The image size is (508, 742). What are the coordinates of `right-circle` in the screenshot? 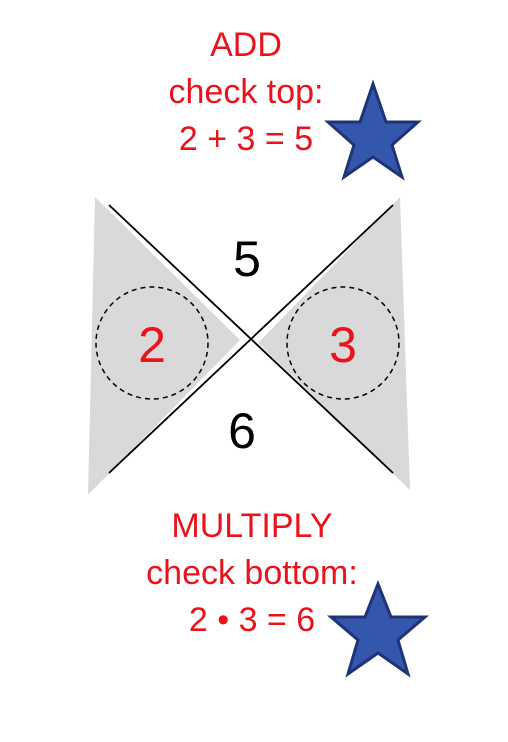 It's located at (343, 343).